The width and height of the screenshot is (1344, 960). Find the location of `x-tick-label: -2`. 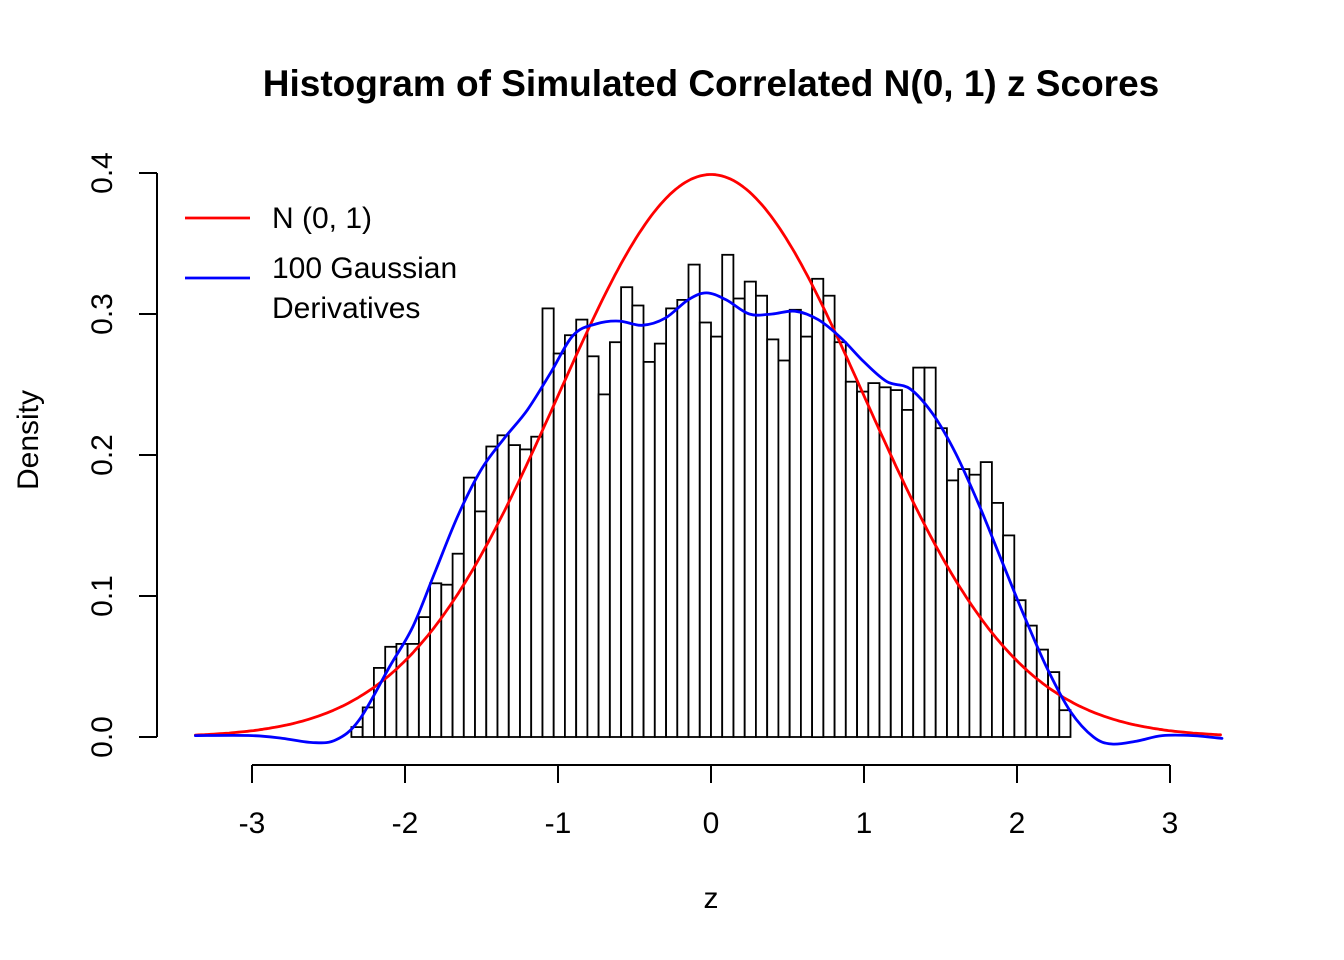

x-tick-label: -2 is located at coordinates (405, 823).